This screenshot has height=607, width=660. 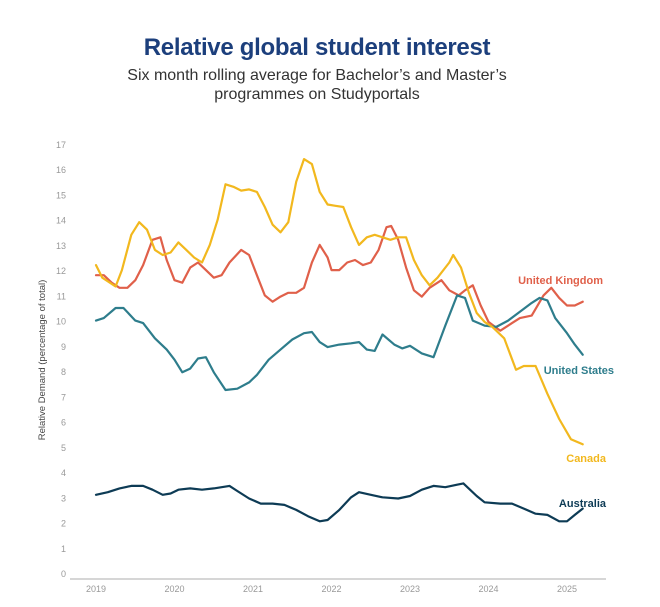 What do you see at coordinates (331, 589) in the screenshot?
I see `x-tick-label: 2022` at bounding box center [331, 589].